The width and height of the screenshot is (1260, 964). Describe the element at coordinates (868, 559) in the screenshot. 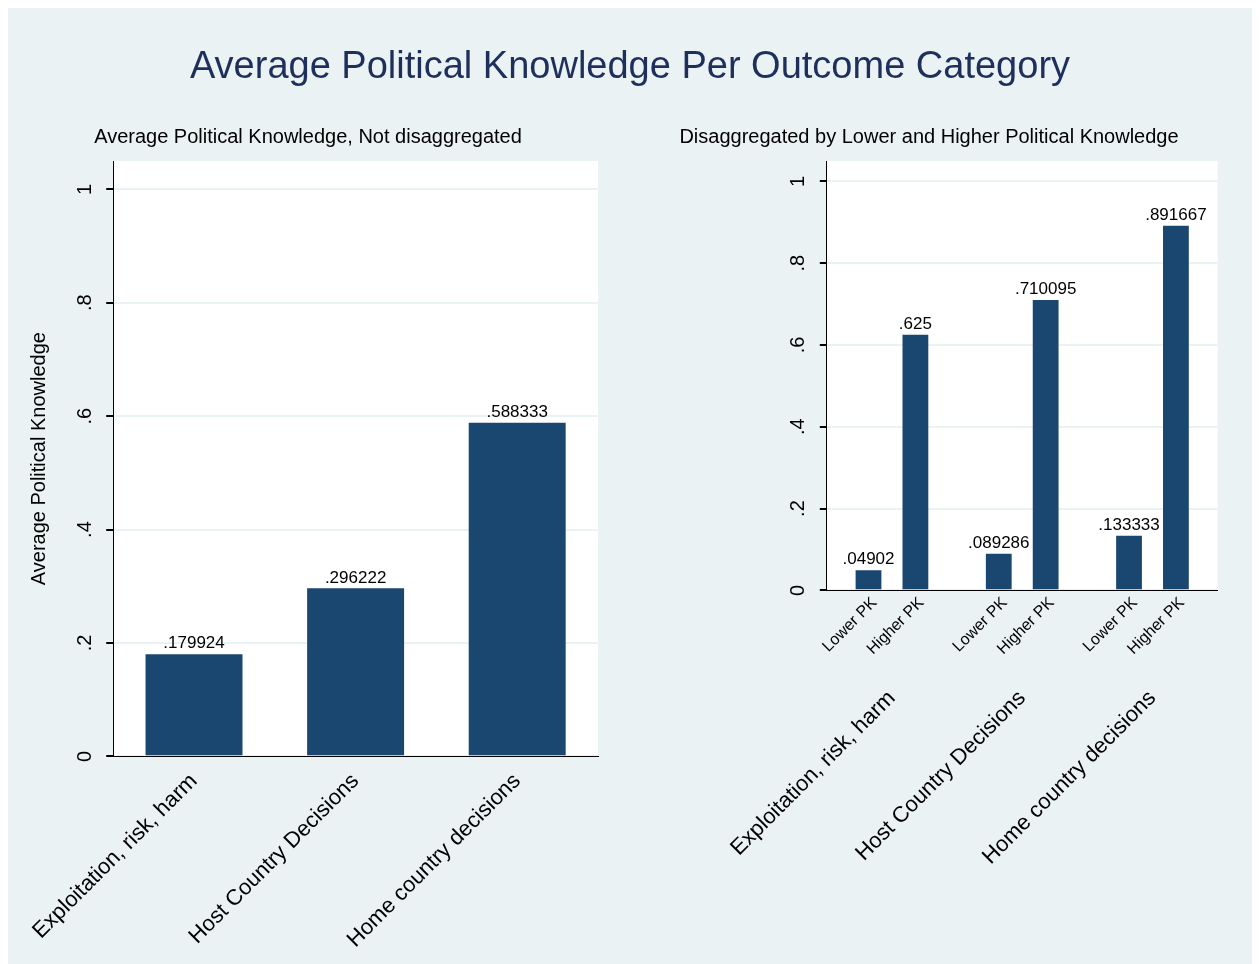

I see `data-label: .04902` at that location.